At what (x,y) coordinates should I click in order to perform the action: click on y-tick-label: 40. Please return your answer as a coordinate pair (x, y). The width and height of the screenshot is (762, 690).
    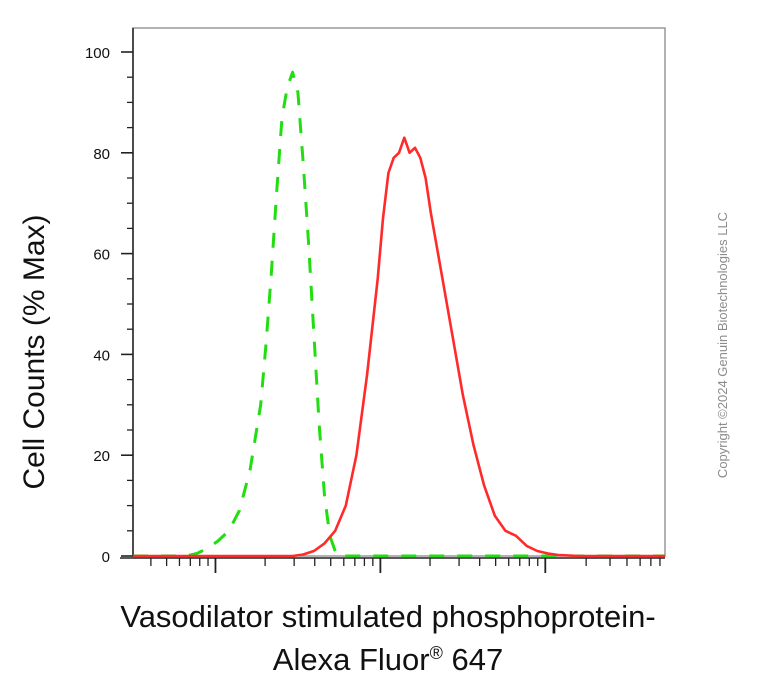
    Looking at the image, I should click on (101, 355).